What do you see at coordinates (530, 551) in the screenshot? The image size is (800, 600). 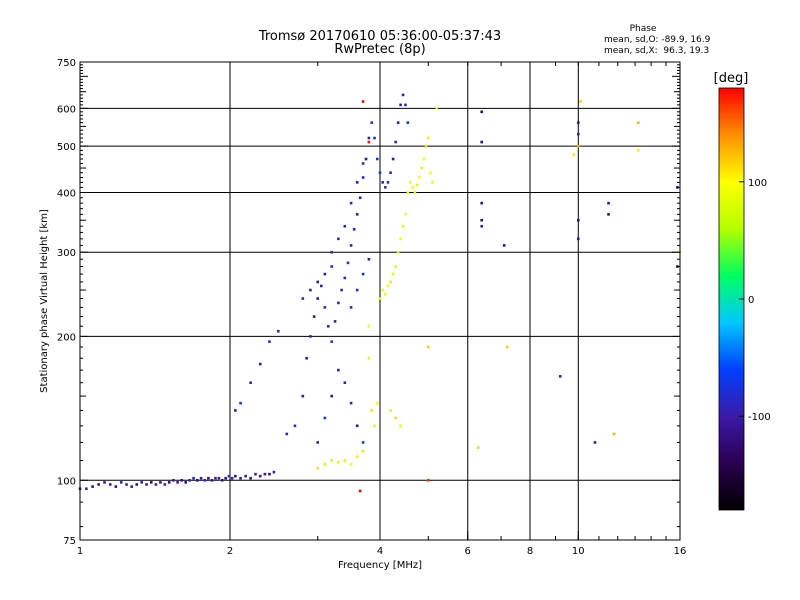 I see `x-tick-label-8: 8` at bounding box center [530, 551].